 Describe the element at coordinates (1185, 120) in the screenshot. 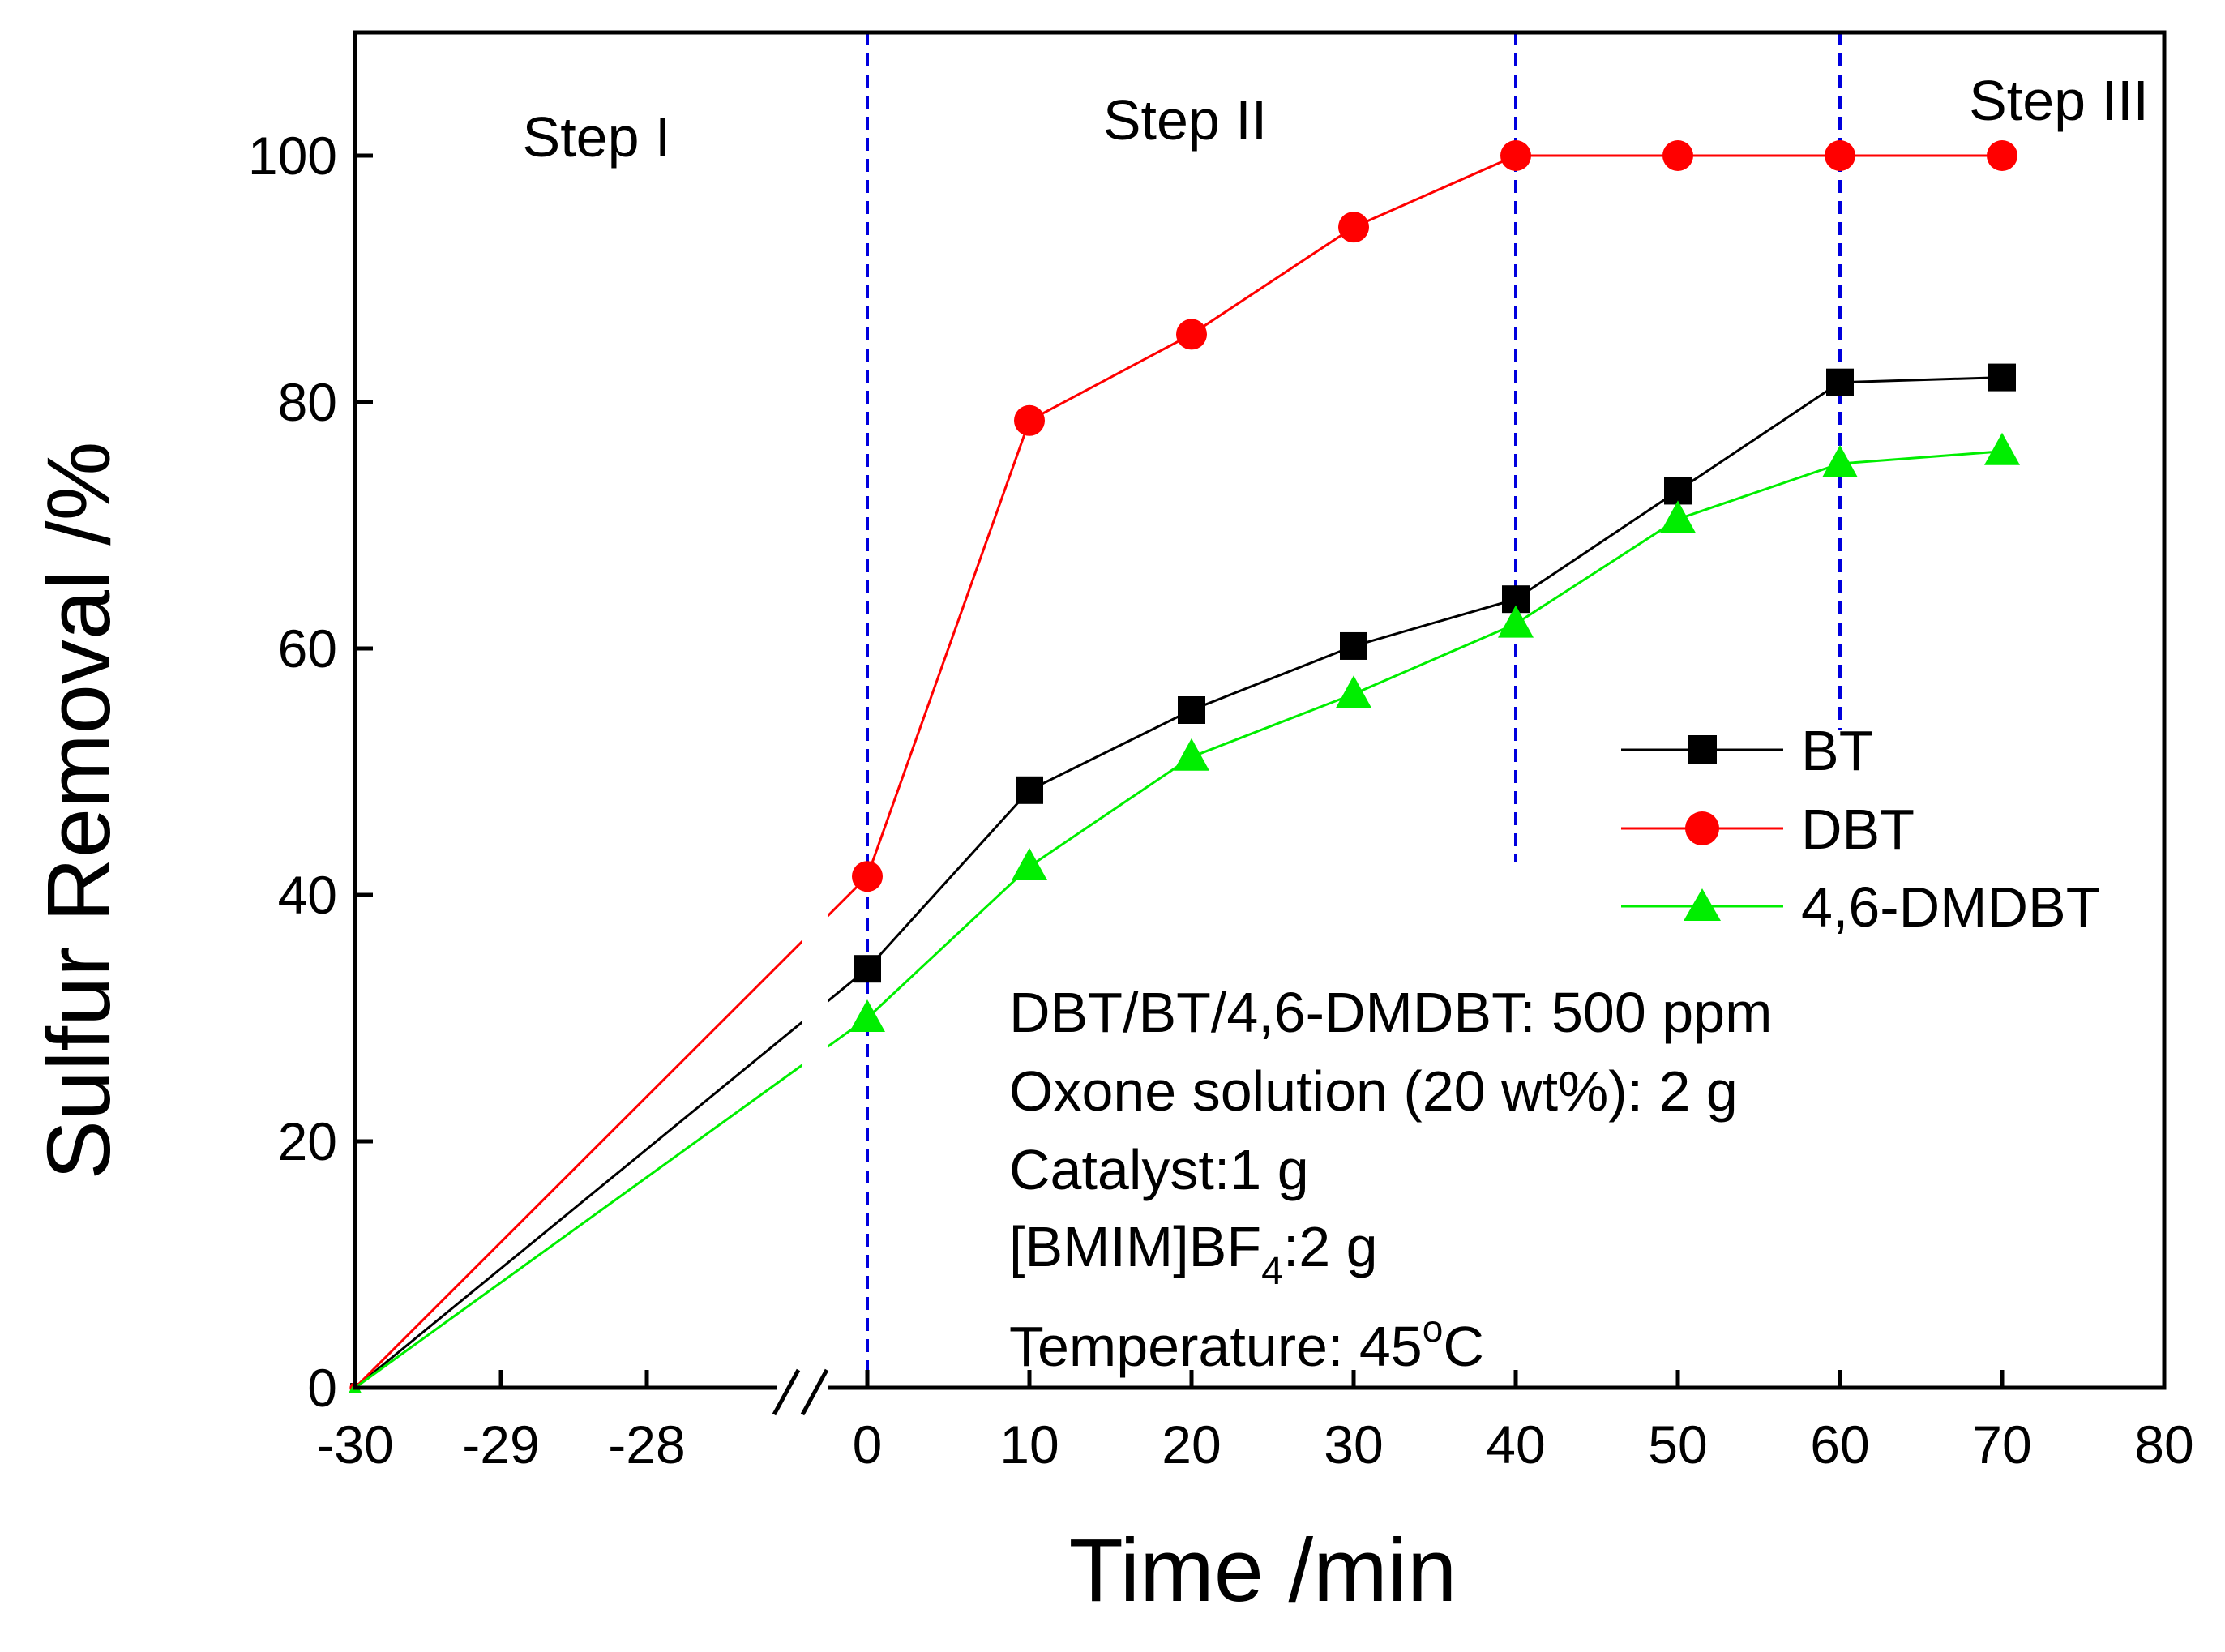

I see `step-label-2: Step II` at that location.